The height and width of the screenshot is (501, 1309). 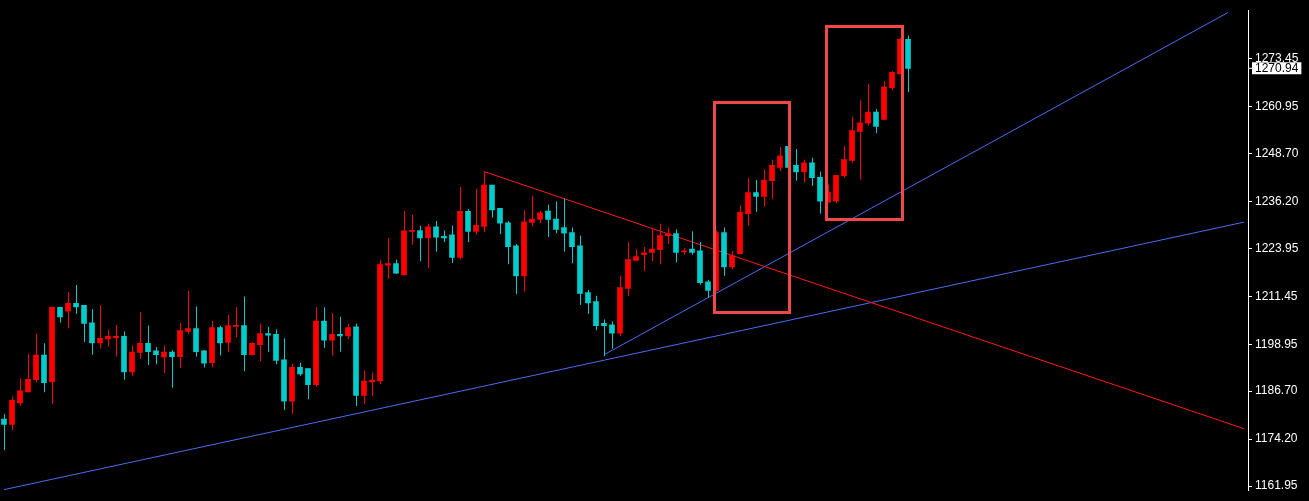 I want to click on y-tick-label: 1174.20, so click(x=1276, y=438).